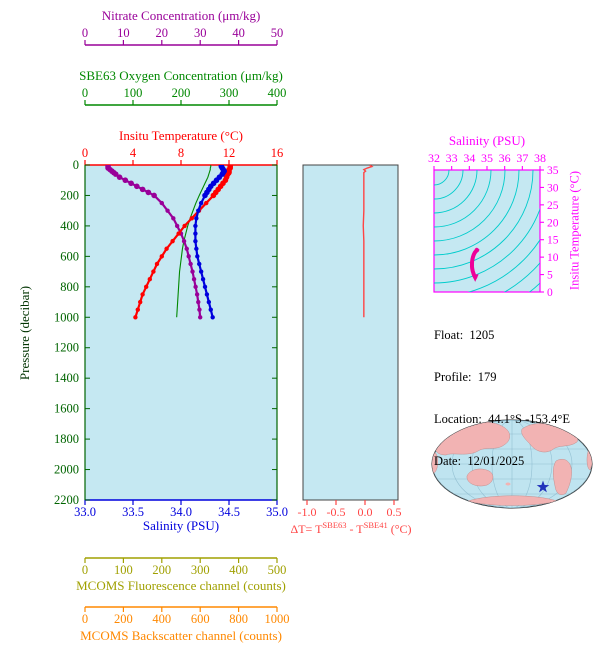 Image resolution: width=610 pixels, height=664 pixels. What do you see at coordinates (181, 153) in the screenshot?
I see `svg-text: 8` at bounding box center [181, 153].